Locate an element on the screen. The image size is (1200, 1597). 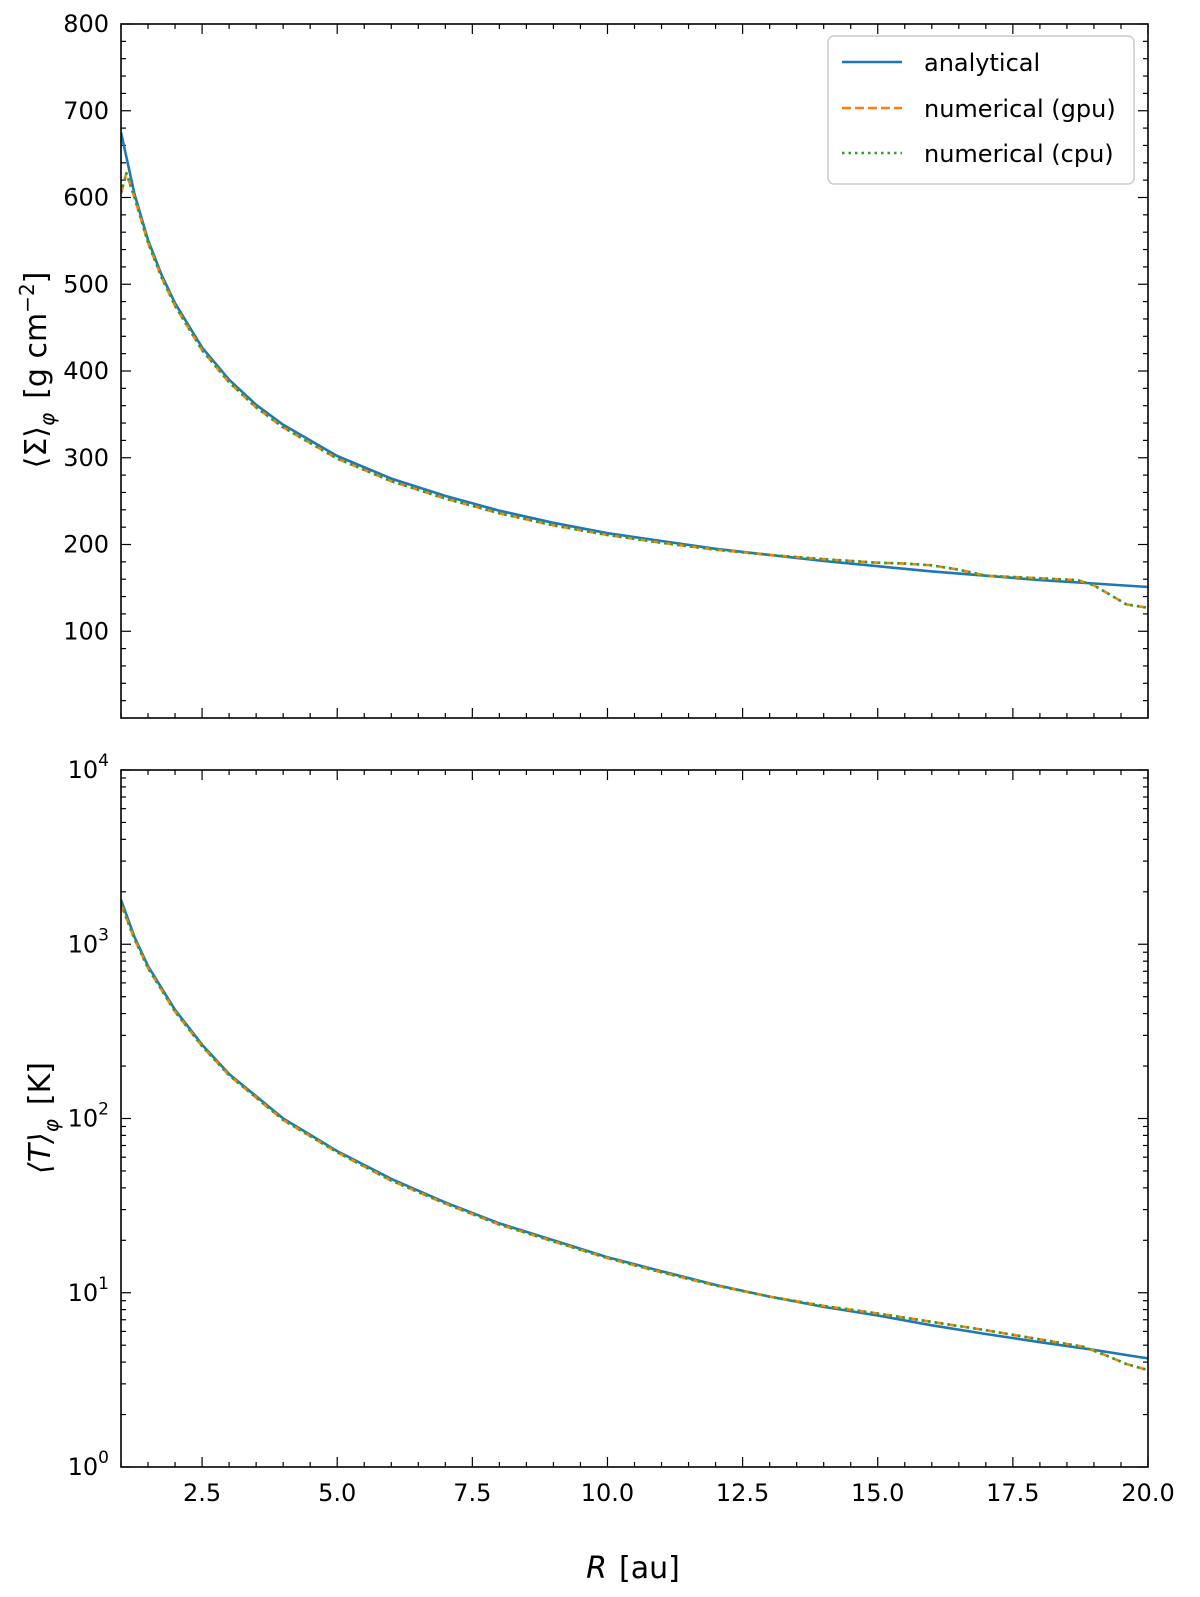
x-axis-label-units: [au] is located at coordinates (649, 1568).